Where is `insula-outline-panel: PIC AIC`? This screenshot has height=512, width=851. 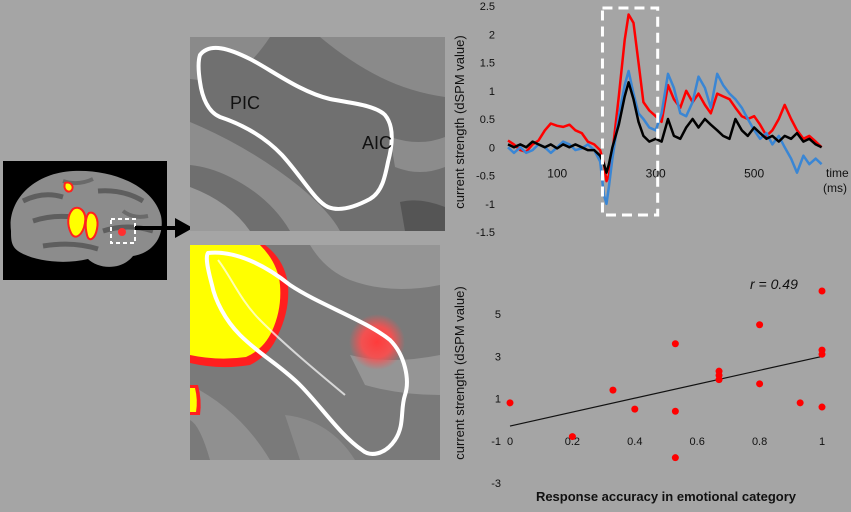 insula-outline-panel: PIC AIC is located at coordinates (317, 134).